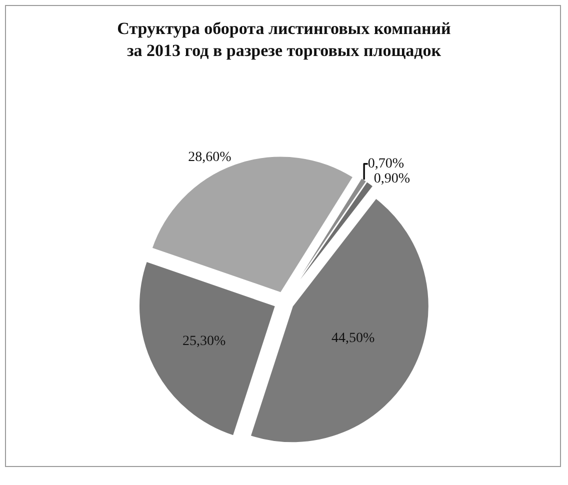 This screenshot has height=485, width=568. Describe the element at coordinates (204, 341) in the screenshot. I see `data-label: 25,30%` at that location.